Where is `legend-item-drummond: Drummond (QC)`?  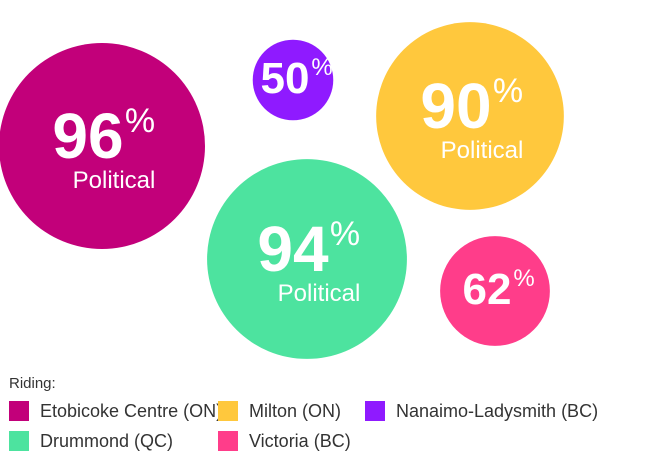 legend-item-drummond: Drummond (QC) is located at coordinates (91, 441).